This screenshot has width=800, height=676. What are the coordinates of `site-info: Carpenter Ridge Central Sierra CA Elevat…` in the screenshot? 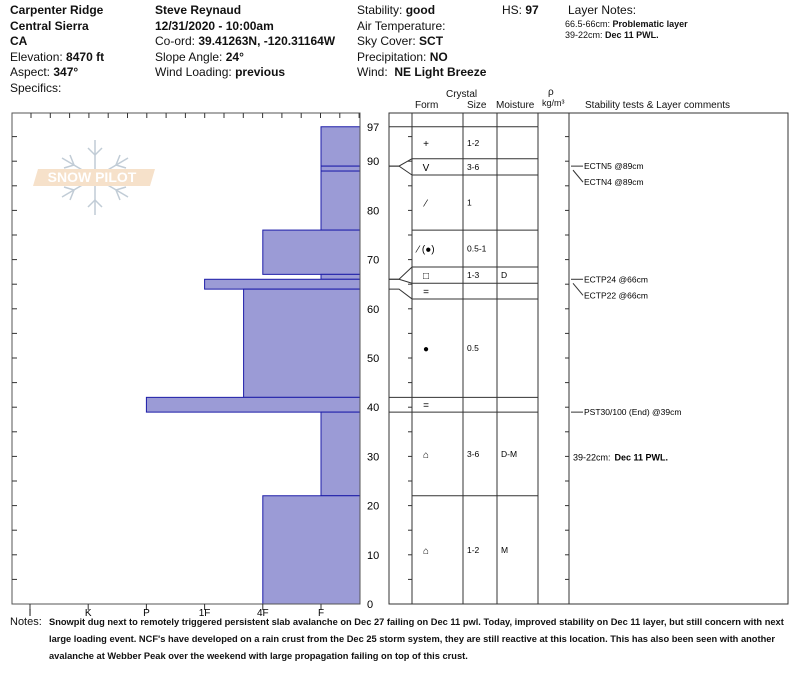 It's located at (57, 49).